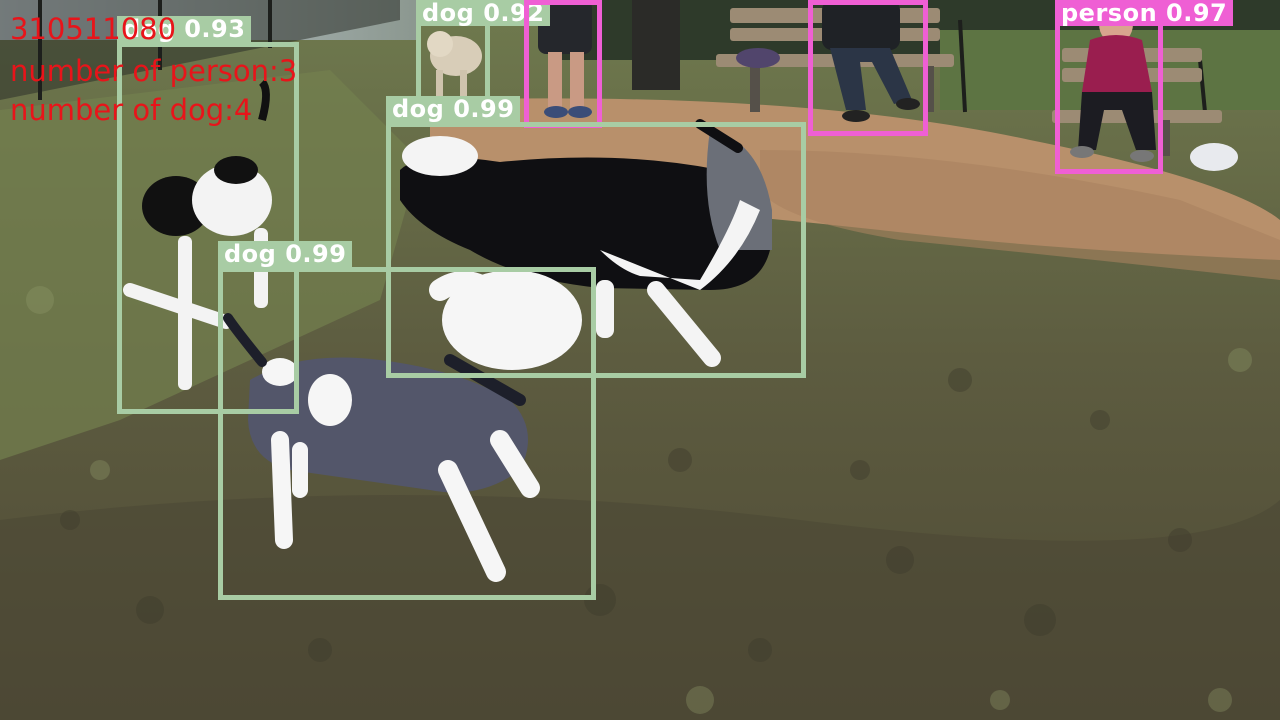 This screenshot has height=720, width=1280. I want to click on dog-detection-label: dog 0.93, so click(184, 29).